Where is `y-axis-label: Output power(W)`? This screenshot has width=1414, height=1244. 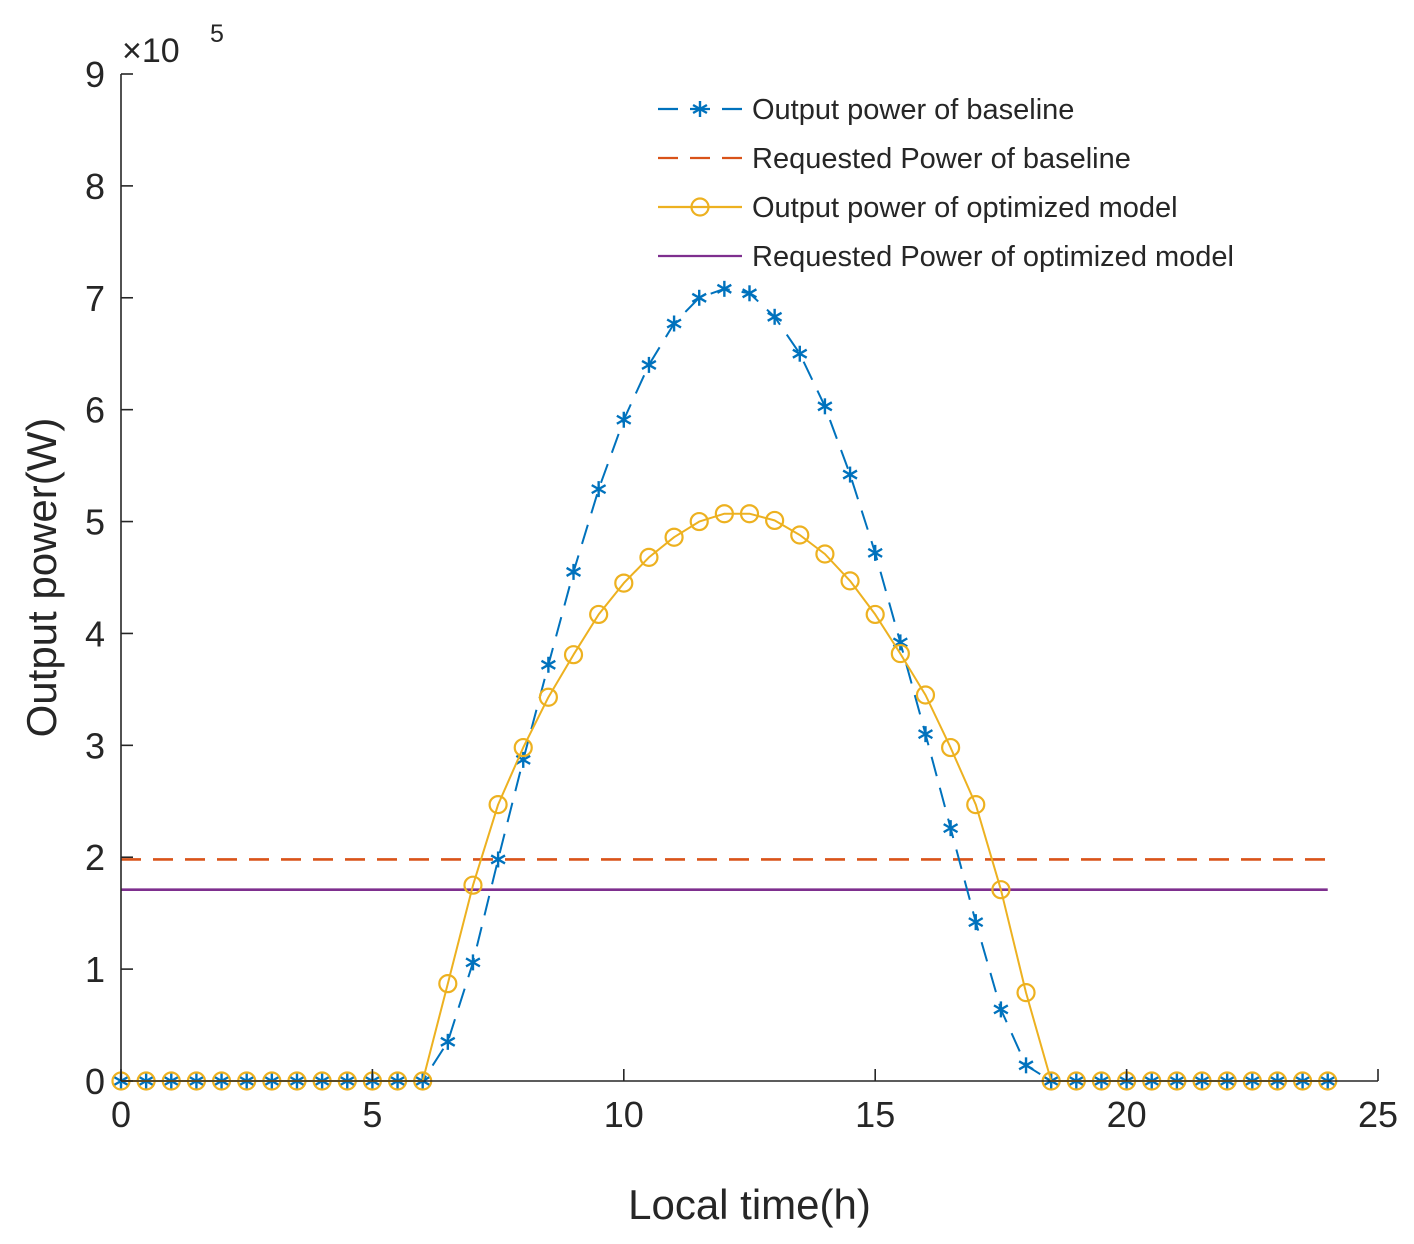
y-axis-label: Output power(W) is located at coordinates (41, 578).